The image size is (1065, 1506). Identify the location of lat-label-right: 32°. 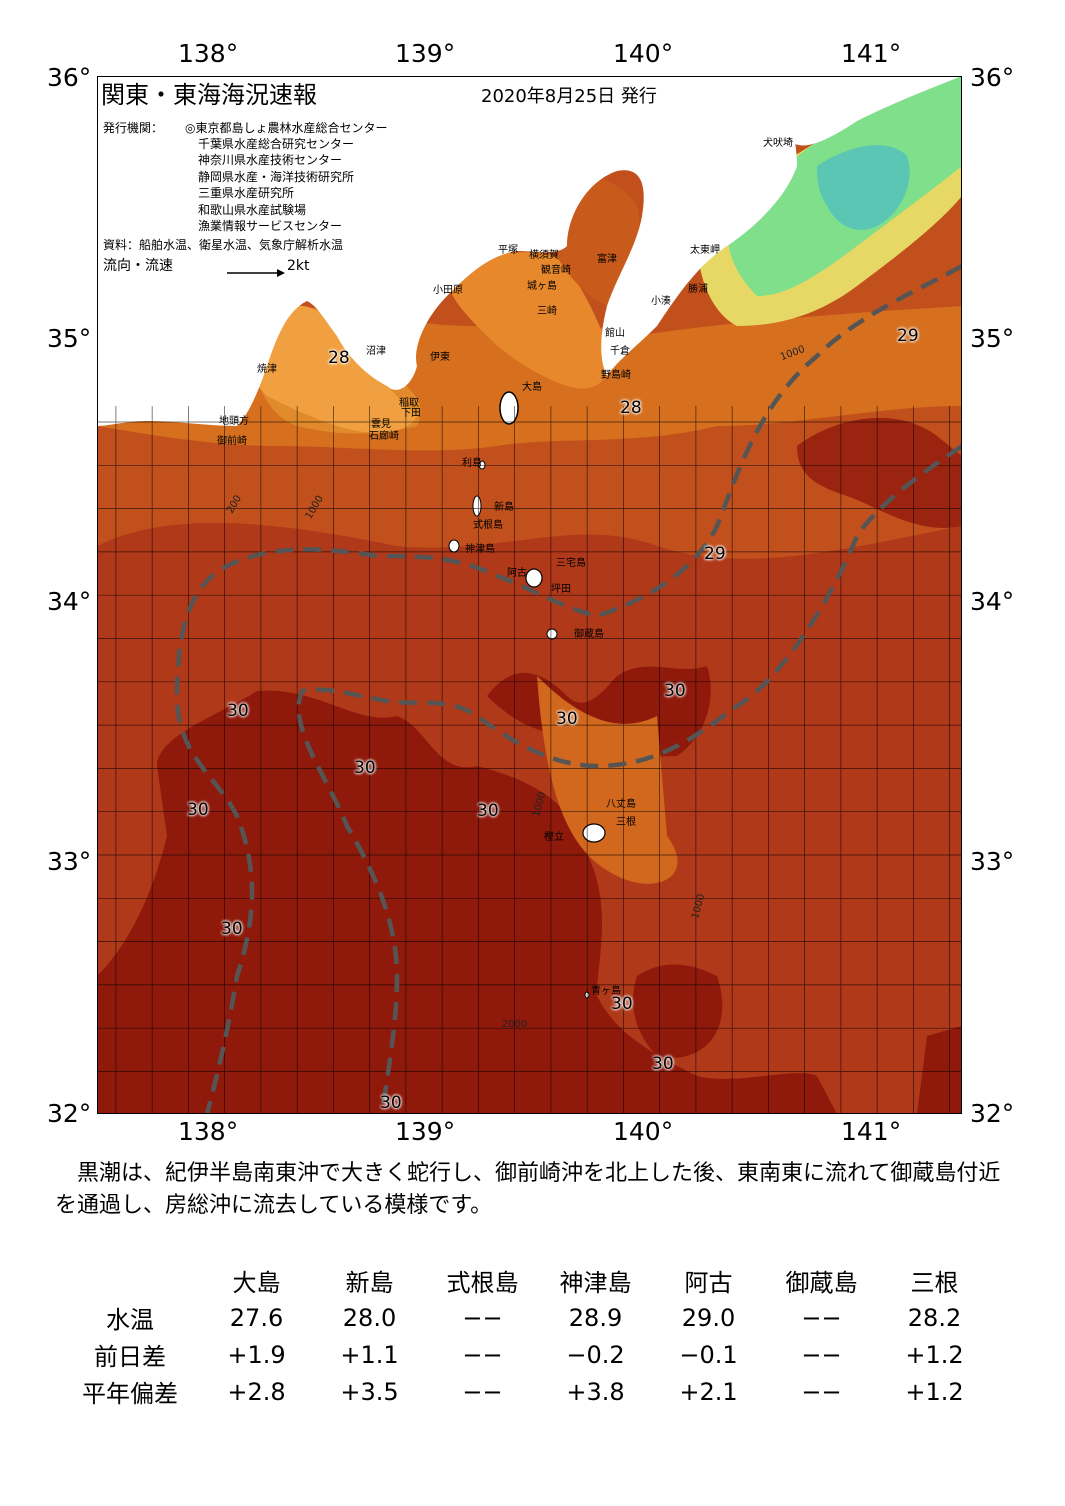
(992, 1113).